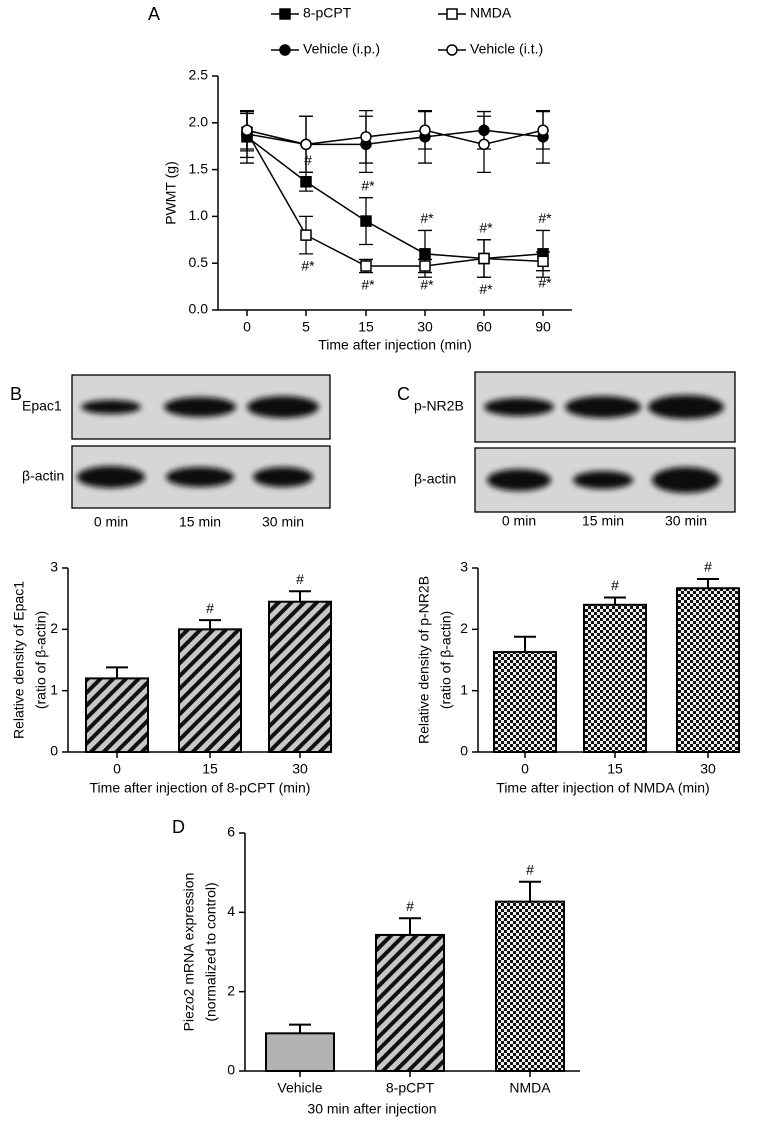 Image resolution: width=765 pixels, height=1124 pixels. Describe the element at coordinates (199, 75) in the screenshot. I see `y-tick-label: 2.5` at that location.